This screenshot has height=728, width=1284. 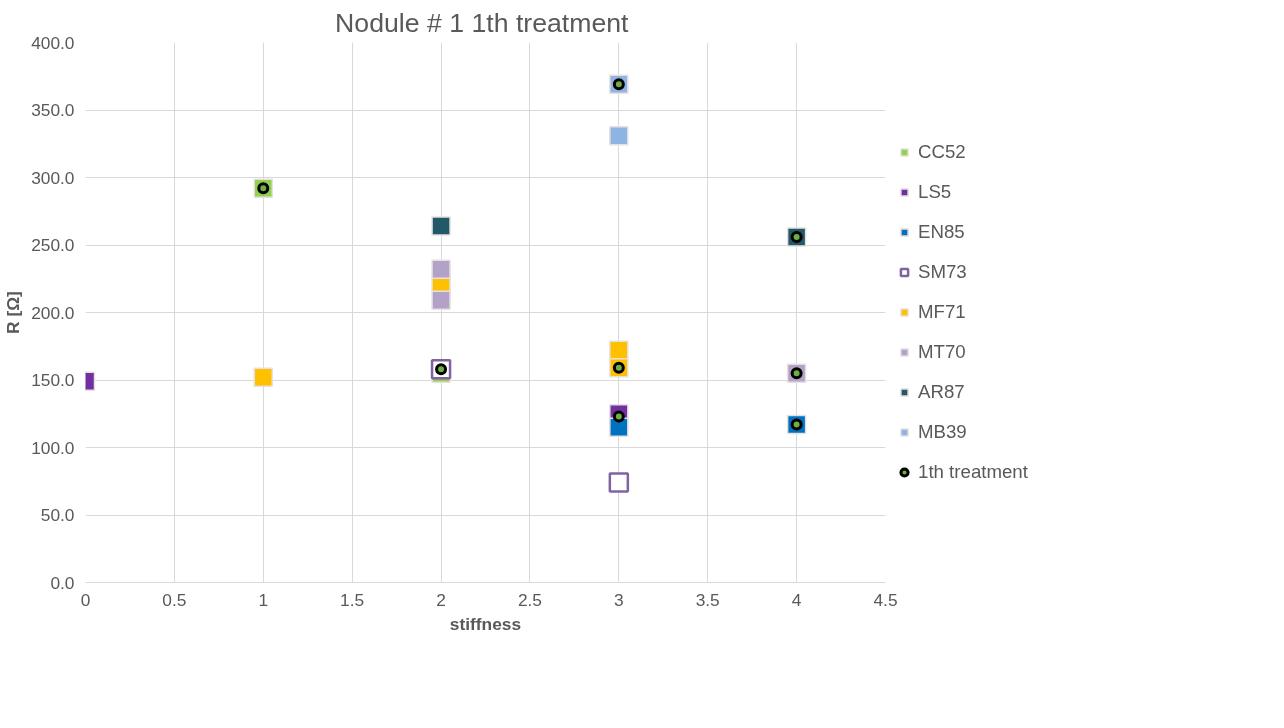 I want to click on x-axis-title: stiffness, so click(x=485, y=623).